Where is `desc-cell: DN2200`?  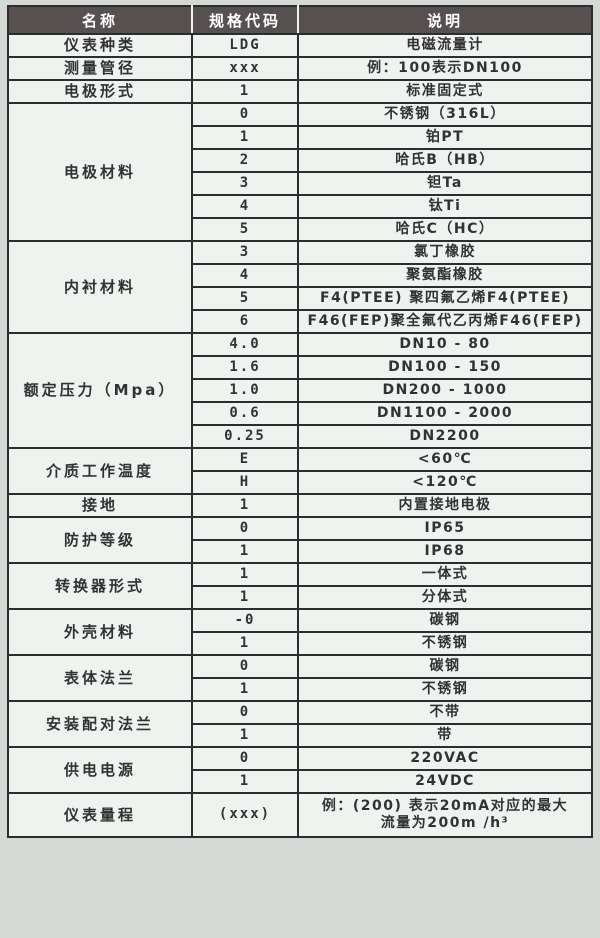 desc-cell: DN2200 is located at coordinates (445, 436).